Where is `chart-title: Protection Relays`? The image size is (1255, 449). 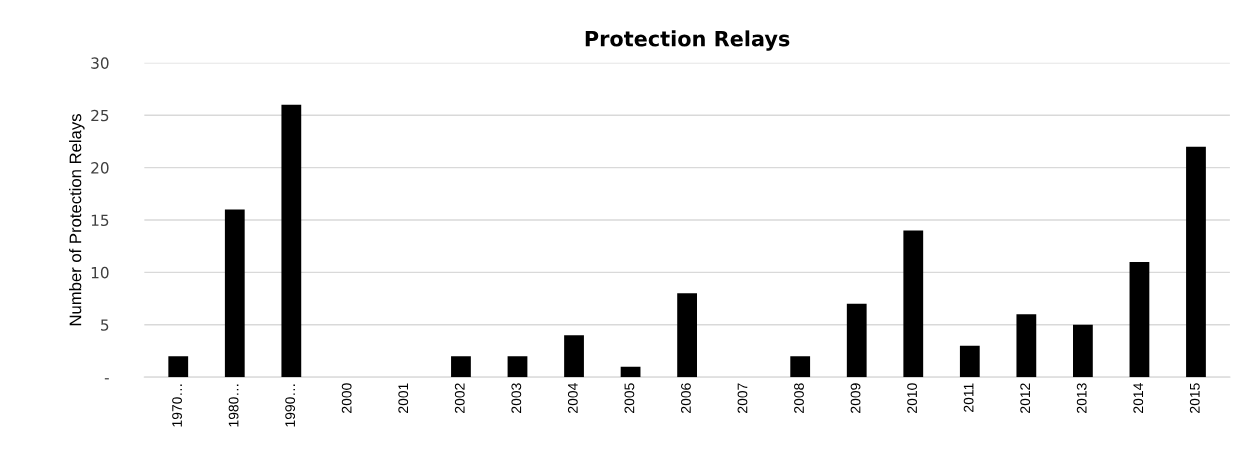 chart-title: Protection Relays is located at coordinates (687, 40).